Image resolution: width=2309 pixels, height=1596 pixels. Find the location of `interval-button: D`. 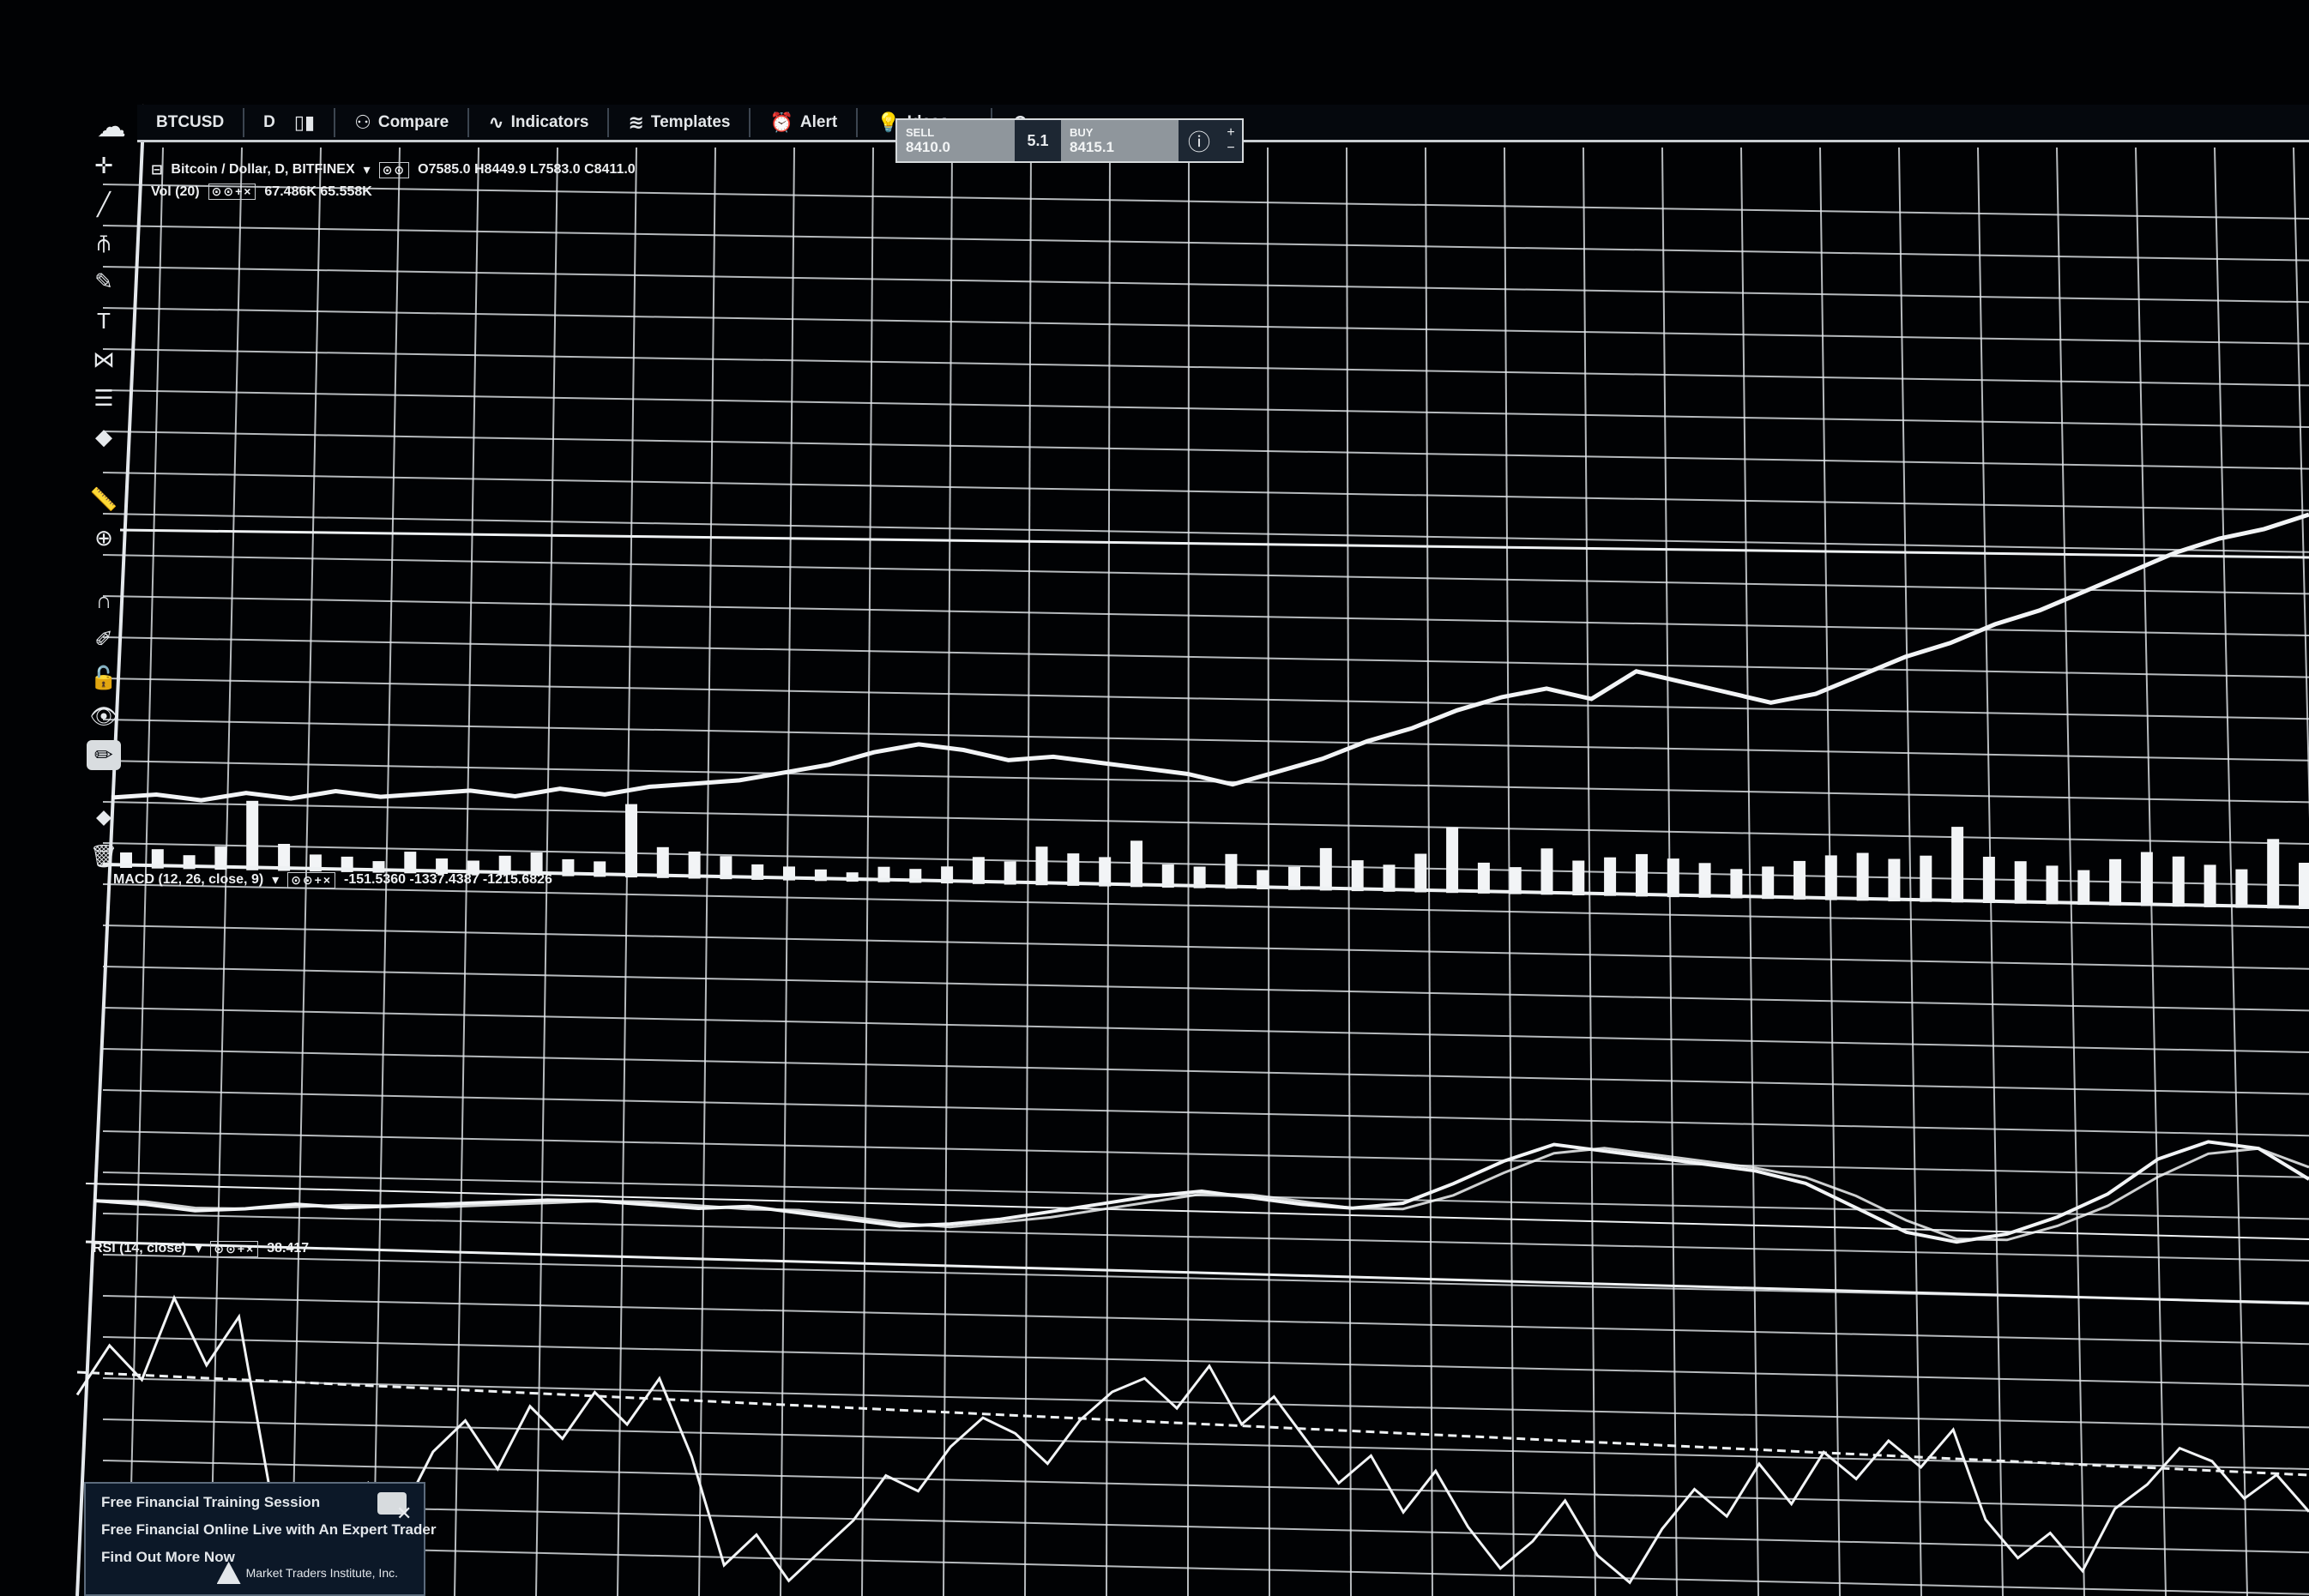

interval-button: D is located at coordinates (269, 121).